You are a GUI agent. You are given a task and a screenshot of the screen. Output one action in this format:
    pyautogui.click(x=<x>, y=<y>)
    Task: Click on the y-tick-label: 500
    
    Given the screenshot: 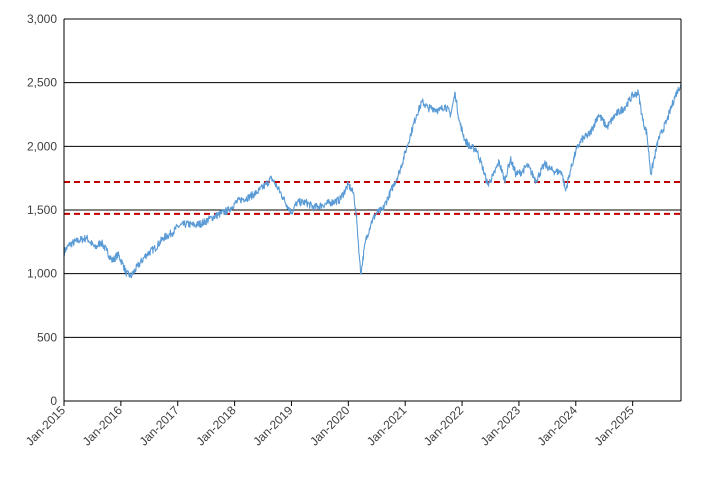 What is the action you would take?
    pyautogui.click(x=47, y=337)
    